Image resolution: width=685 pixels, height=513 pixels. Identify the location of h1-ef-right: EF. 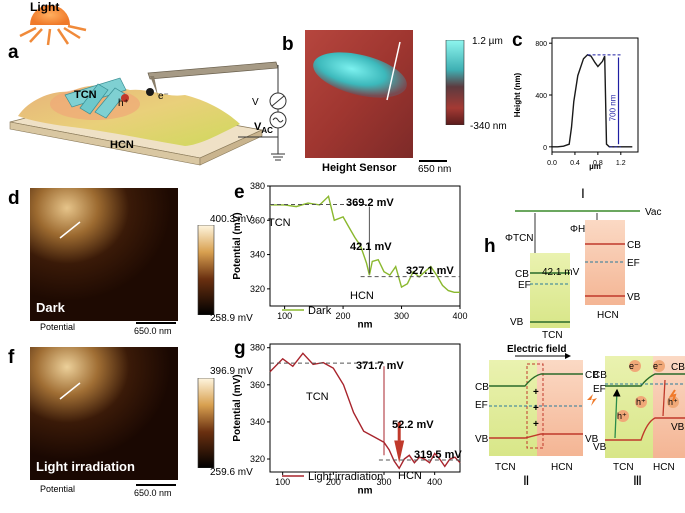
(633, 263).